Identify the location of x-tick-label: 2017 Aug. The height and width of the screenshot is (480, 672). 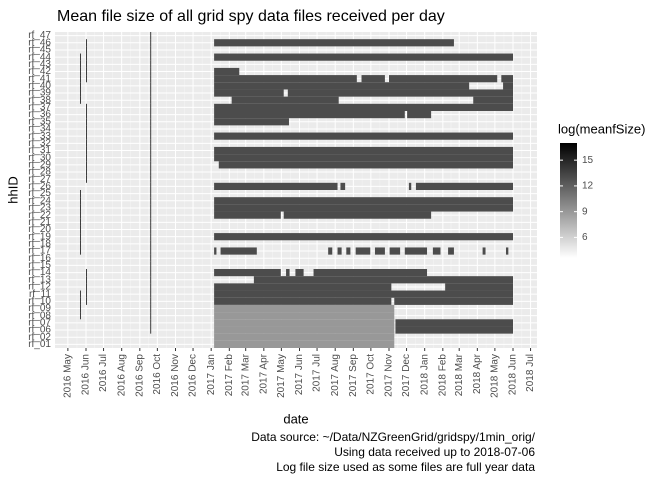
(335, 375).